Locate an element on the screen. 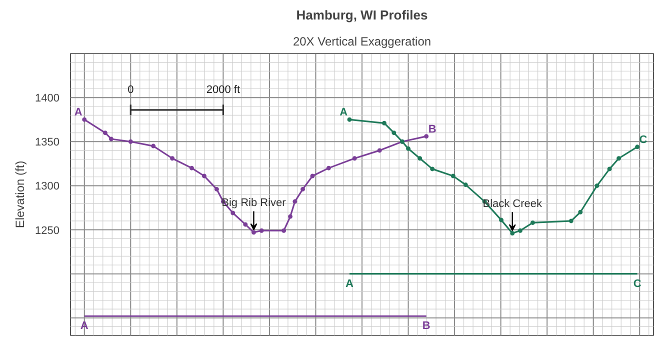 This screenshot has width=665, height=341. chart-subtitle: 20X Vertical Exaggeration is located at coordinates (362, 41).